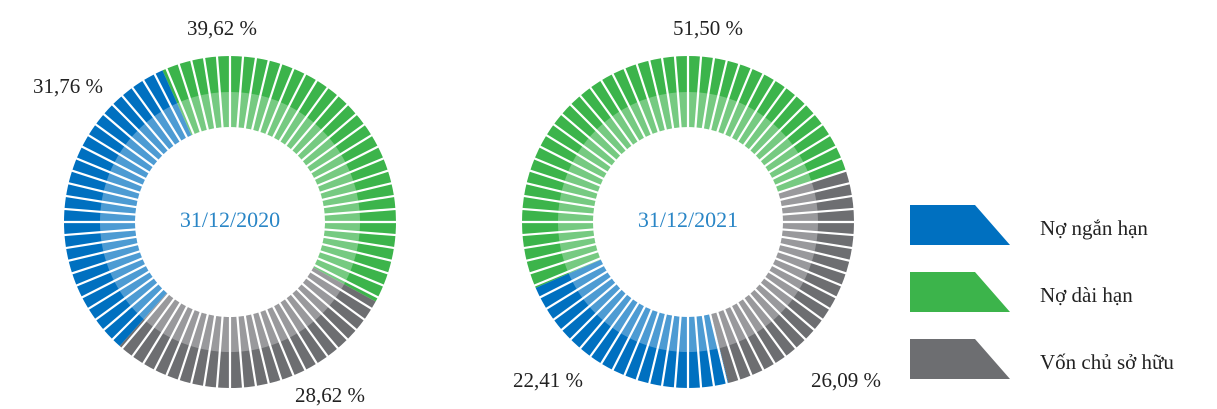 The width and height of the screenshot is (1217, 409). What do you see at coordinates (846, 380) in the screenshot?
I see `value-label: 26,09 %` at bounding box center [846, 380].